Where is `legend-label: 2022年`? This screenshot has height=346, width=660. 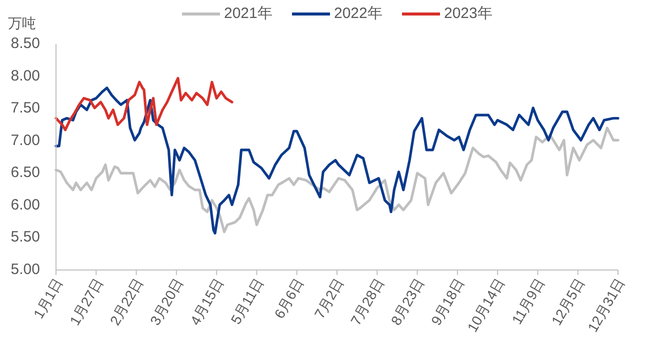 legend-label: 2022年 is located at coordinates (358, 13).